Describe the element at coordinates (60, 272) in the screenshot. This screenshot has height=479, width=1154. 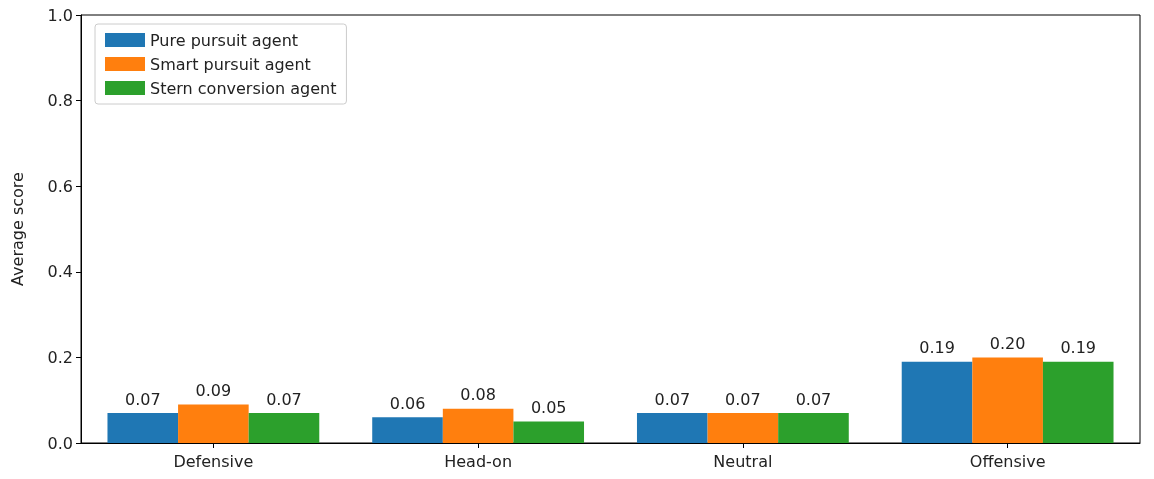
I see `y-tick-label: 0.4` at that location.